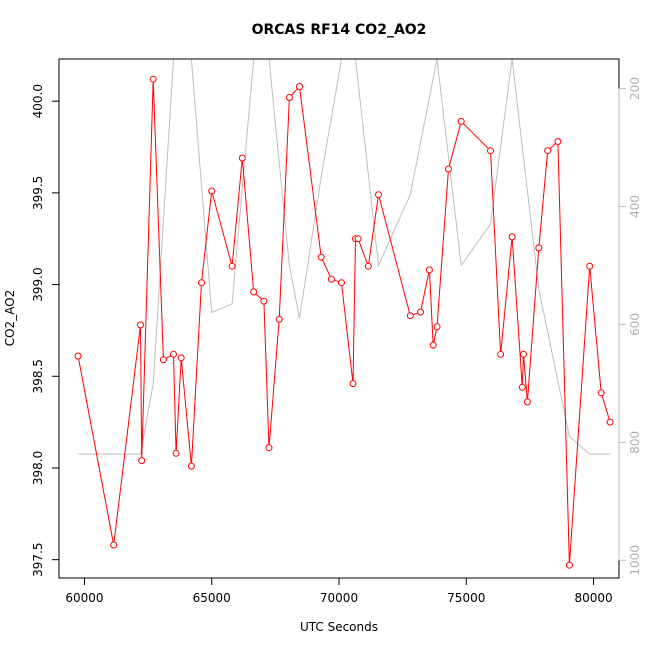 The width and height of the screenshot is (650, 650). Describe the element at coordinates (339, 627) in the screenshot. I see `x-axis-label: UTC Seconds` at that location.